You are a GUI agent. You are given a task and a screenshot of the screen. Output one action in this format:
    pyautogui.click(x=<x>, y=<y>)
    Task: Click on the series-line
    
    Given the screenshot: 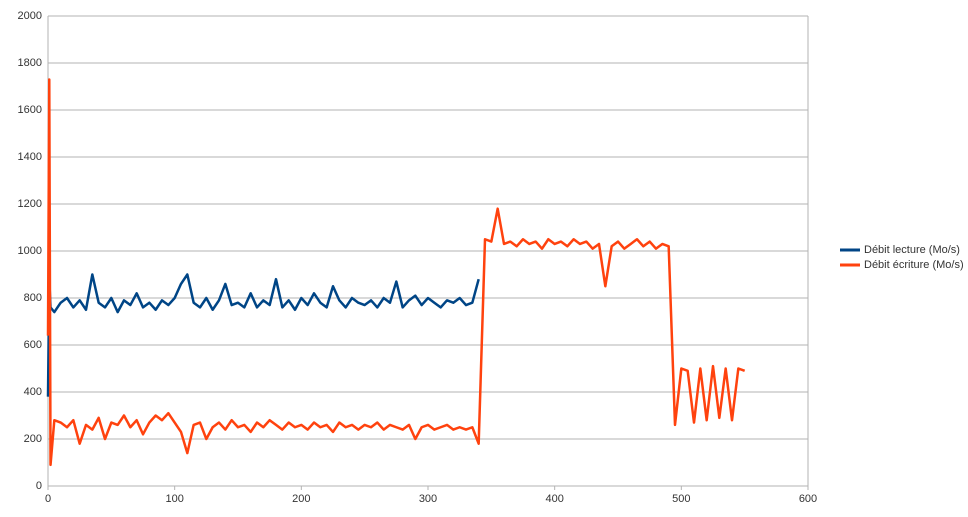 What is the action you would take?
    pyautogui.click(x=263, y=335)
    